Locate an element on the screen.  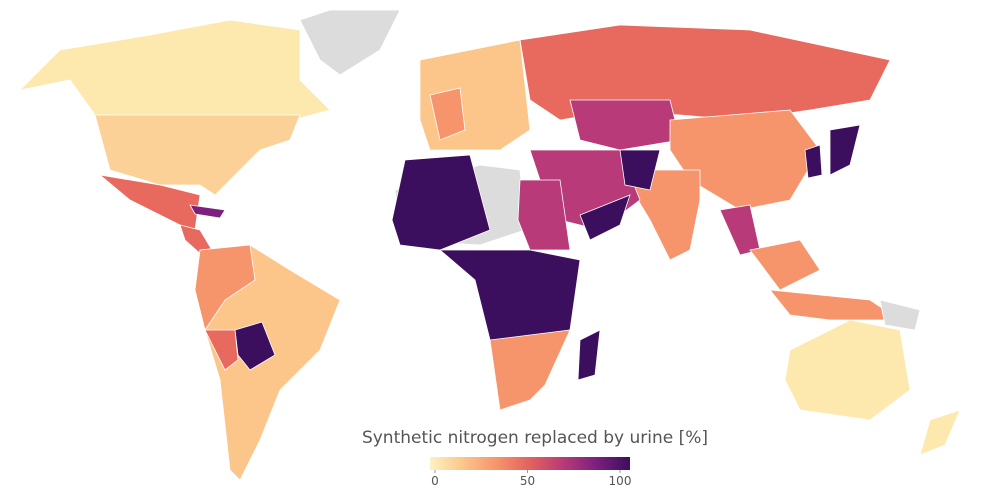
tick-label: 100 is located at coordinates (620, 481).